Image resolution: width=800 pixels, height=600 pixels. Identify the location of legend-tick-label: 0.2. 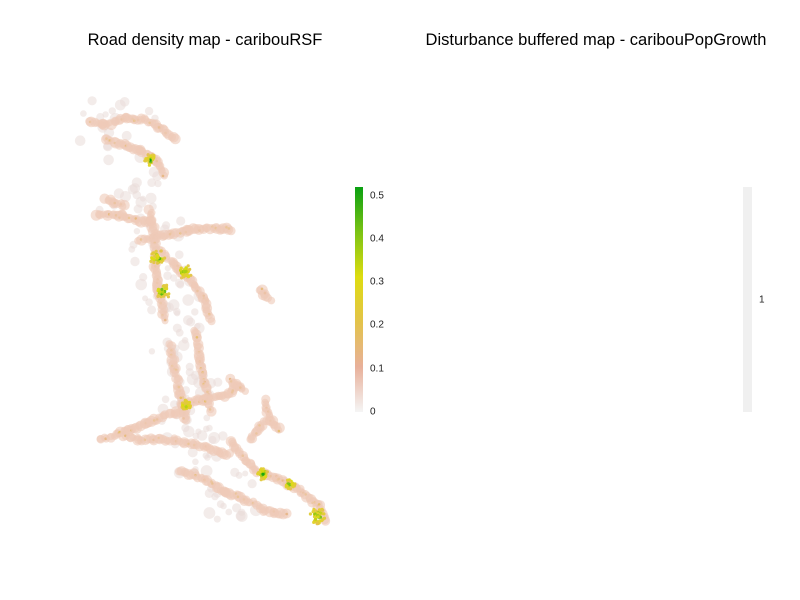
(377, 325).